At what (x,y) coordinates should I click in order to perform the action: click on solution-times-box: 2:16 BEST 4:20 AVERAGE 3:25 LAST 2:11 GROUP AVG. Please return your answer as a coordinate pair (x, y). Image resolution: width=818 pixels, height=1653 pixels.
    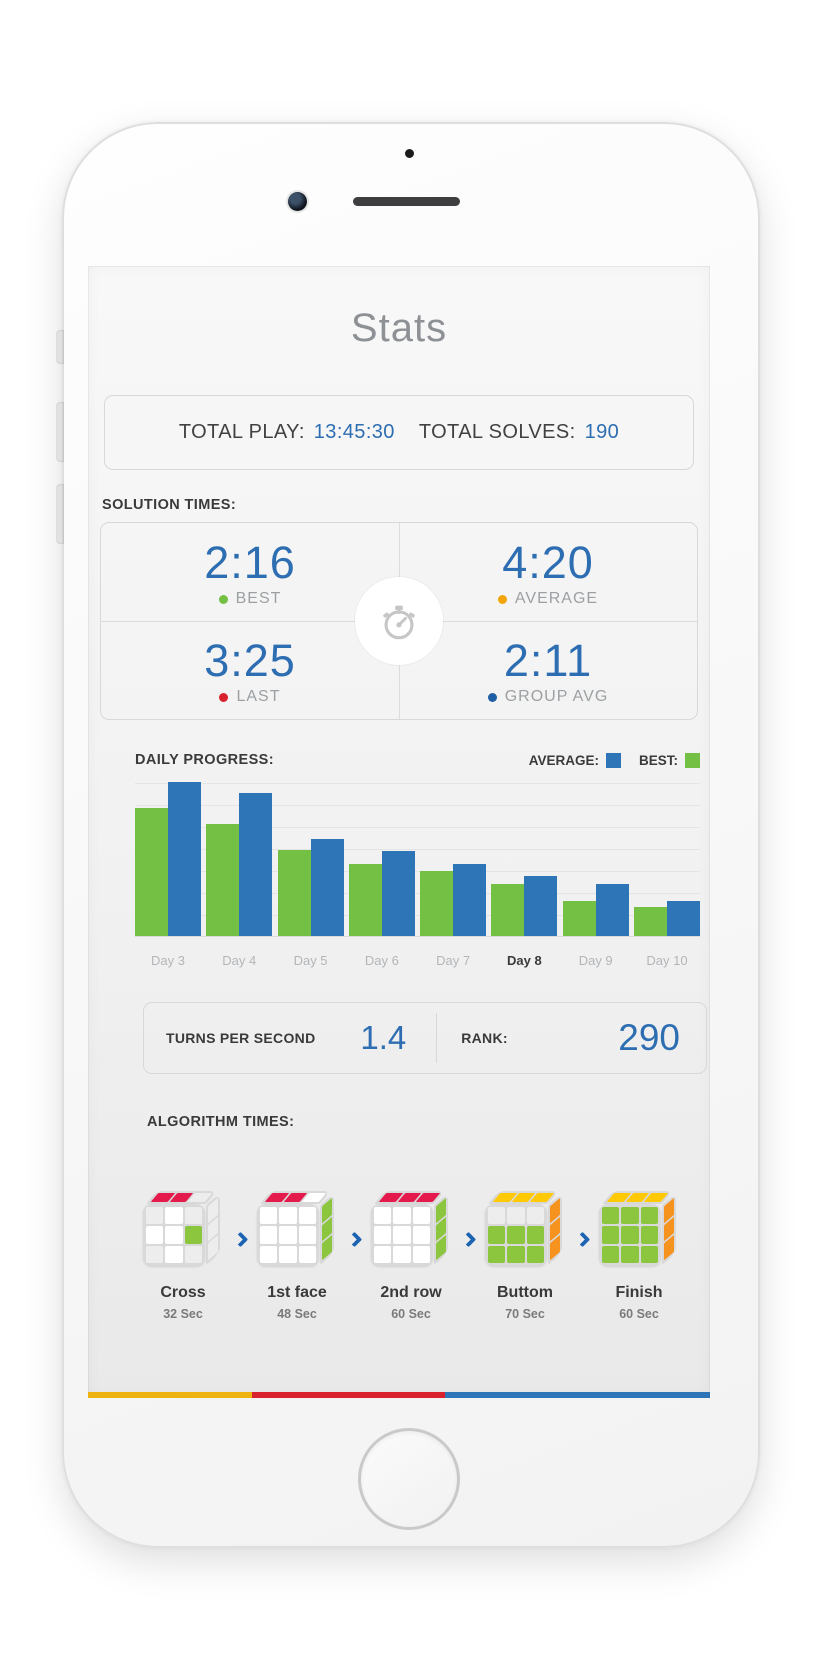
    Looking at the image, I should click on (399, 621).